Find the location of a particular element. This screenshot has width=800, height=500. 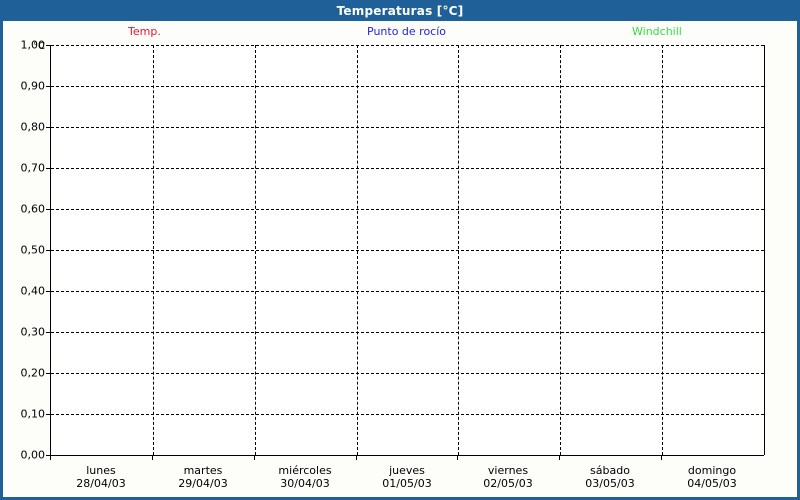

x-axis-day-date: 04/05/03 is located at coordinates (712, 483).